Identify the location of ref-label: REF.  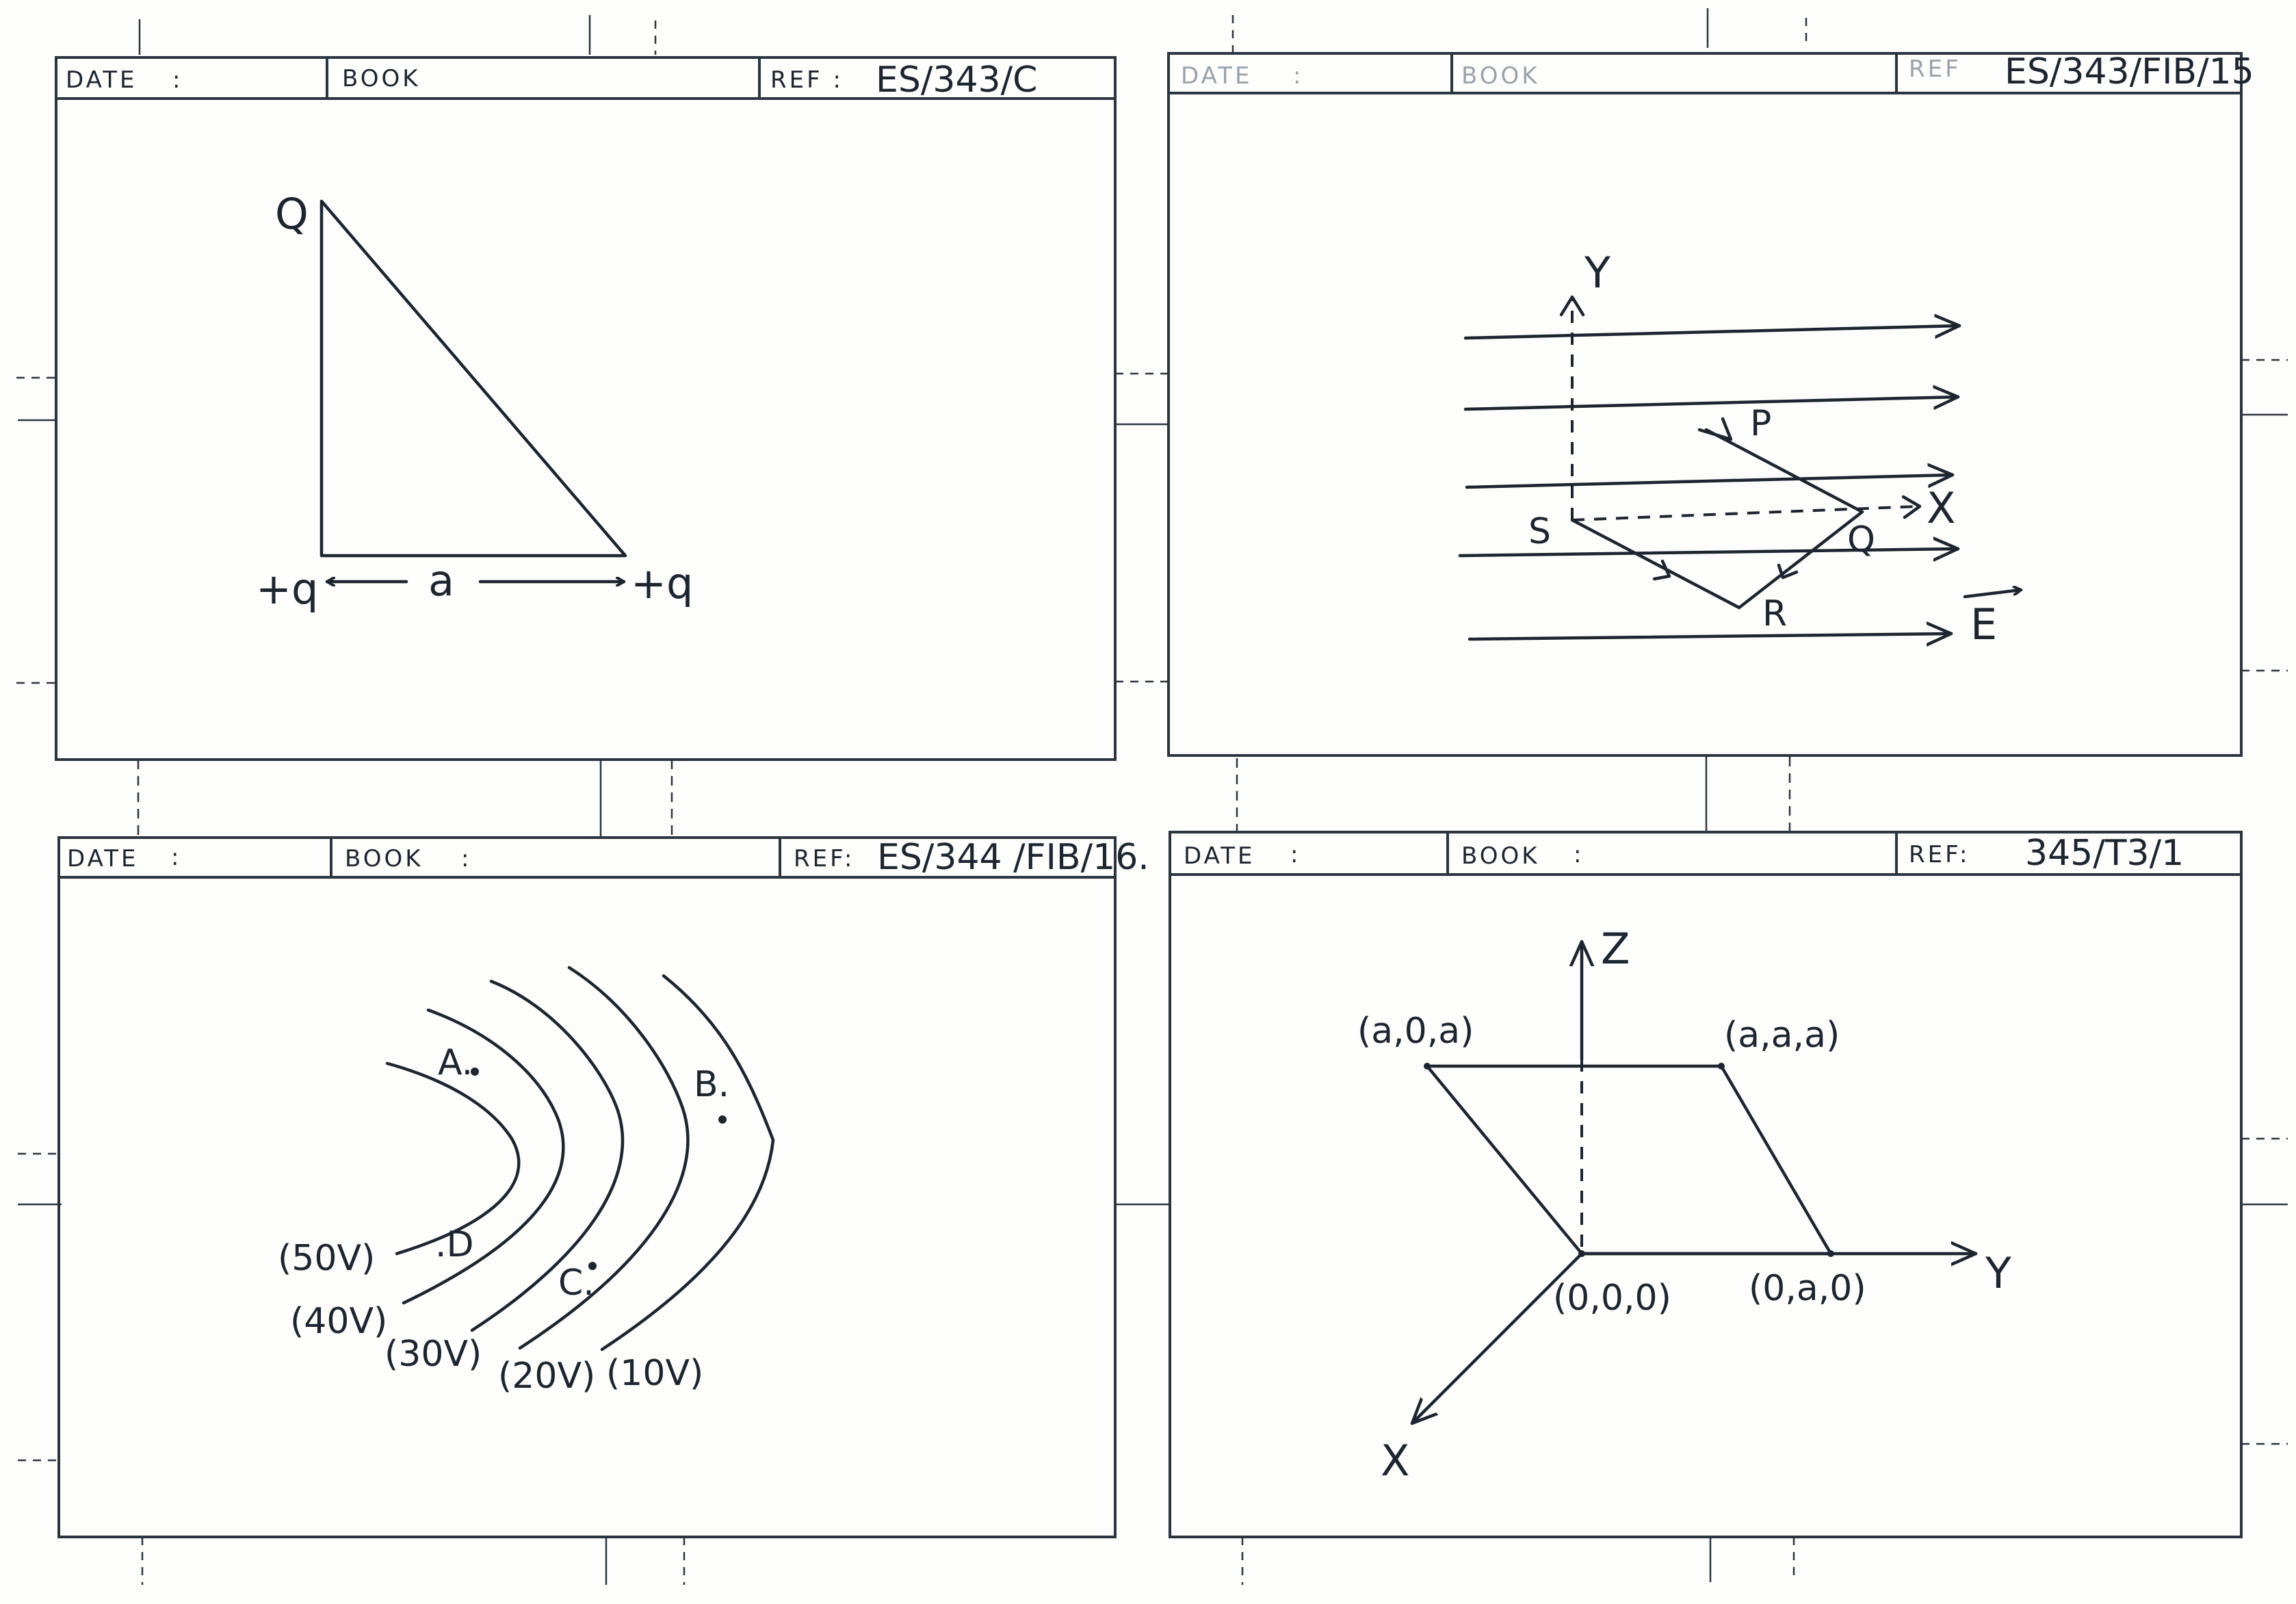
(1935, 69).